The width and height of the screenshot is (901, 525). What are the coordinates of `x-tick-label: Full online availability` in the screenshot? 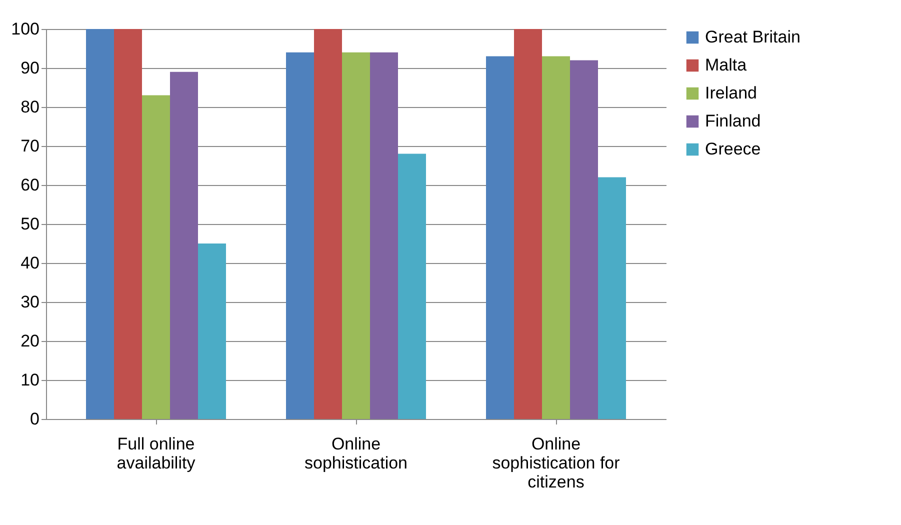 It's located at (156, 453).